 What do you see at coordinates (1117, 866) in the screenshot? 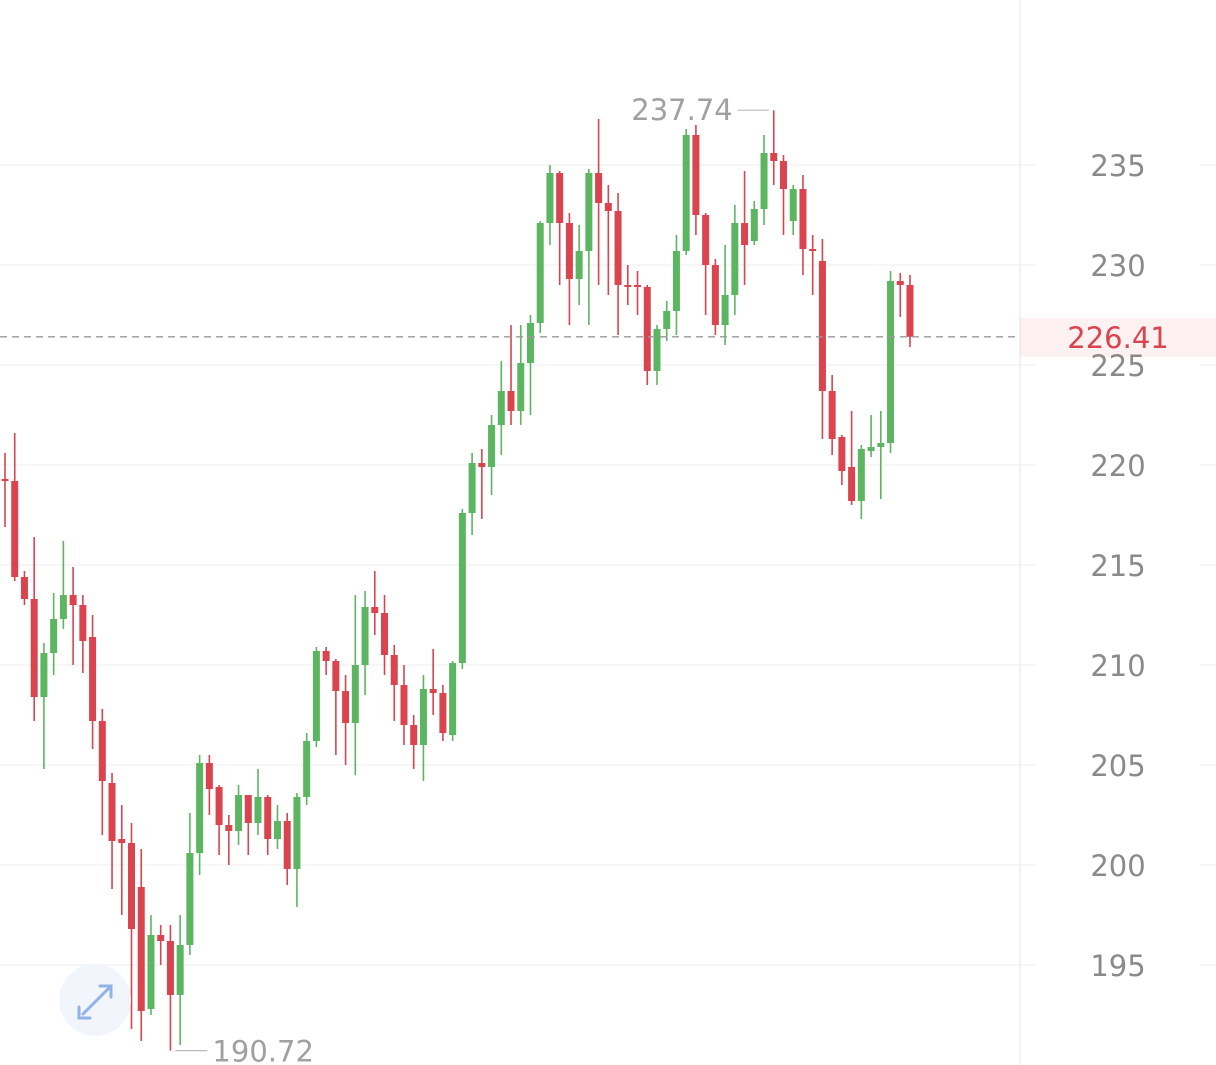
I see `y-tick-label: 200` at bounding box center [1117, 866].